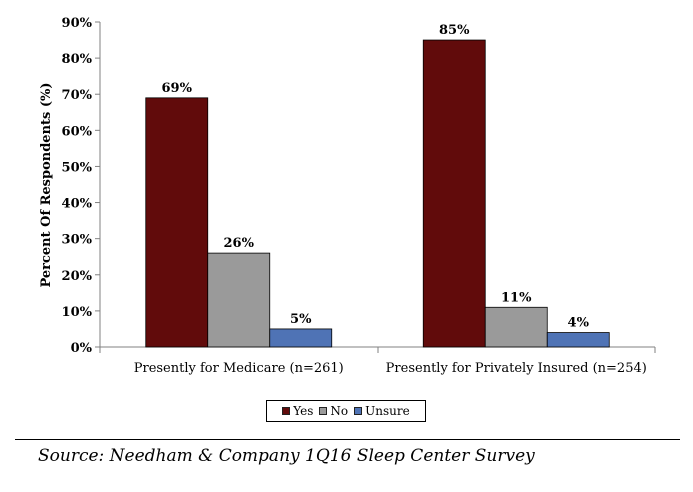  What do you see at coordinates (454, 30) in the screenshot?
I see `data-label-yes-1: 85%` at bounding box center [454, 30].